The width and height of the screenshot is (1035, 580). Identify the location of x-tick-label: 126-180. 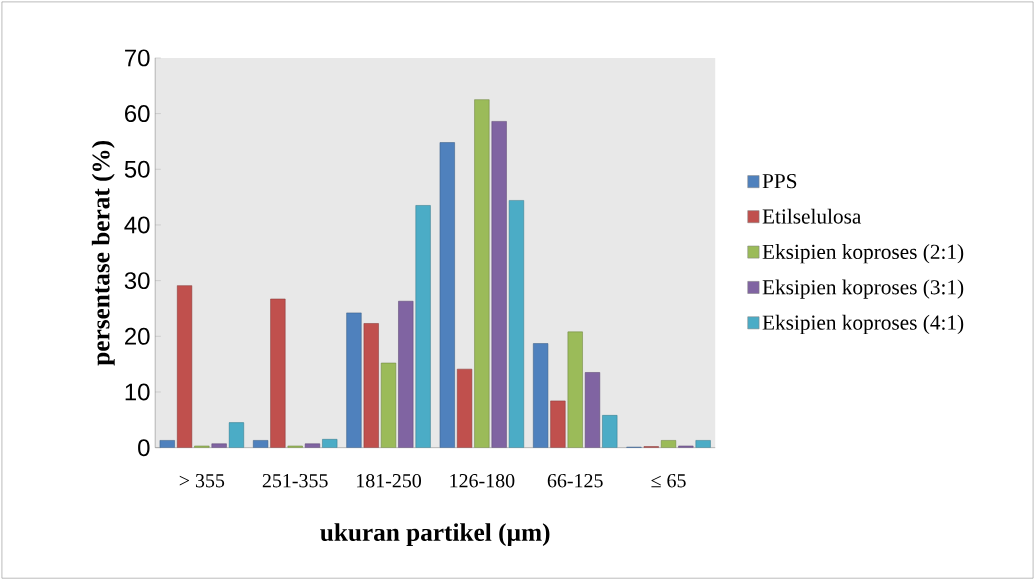
(482, 480).